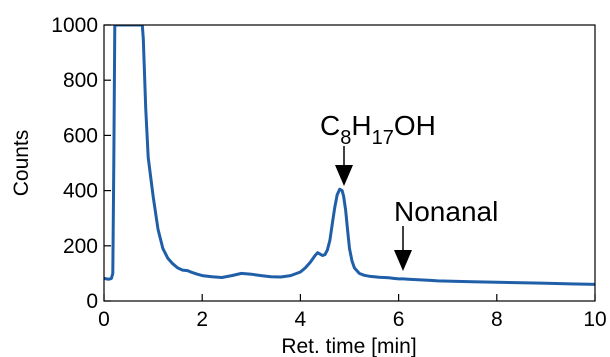 This screenshot has width=610, height=357. I want to click on y-tick-label: 0, so click(92, 301).